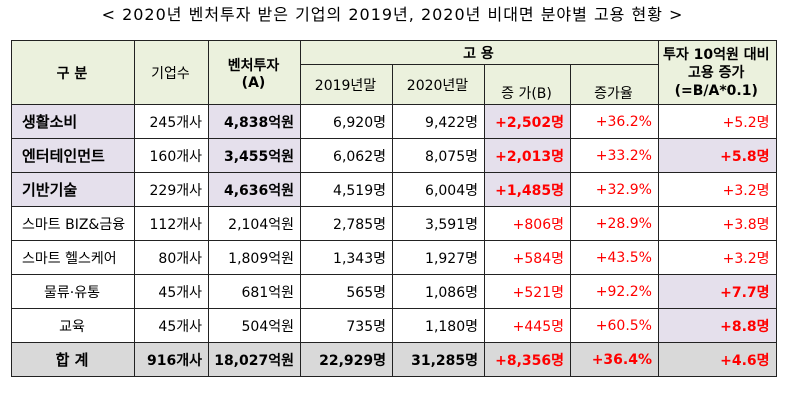  Describe the element at coordinates (527, 223) in the screenshot. I see `row-increase: +806명` at that location.